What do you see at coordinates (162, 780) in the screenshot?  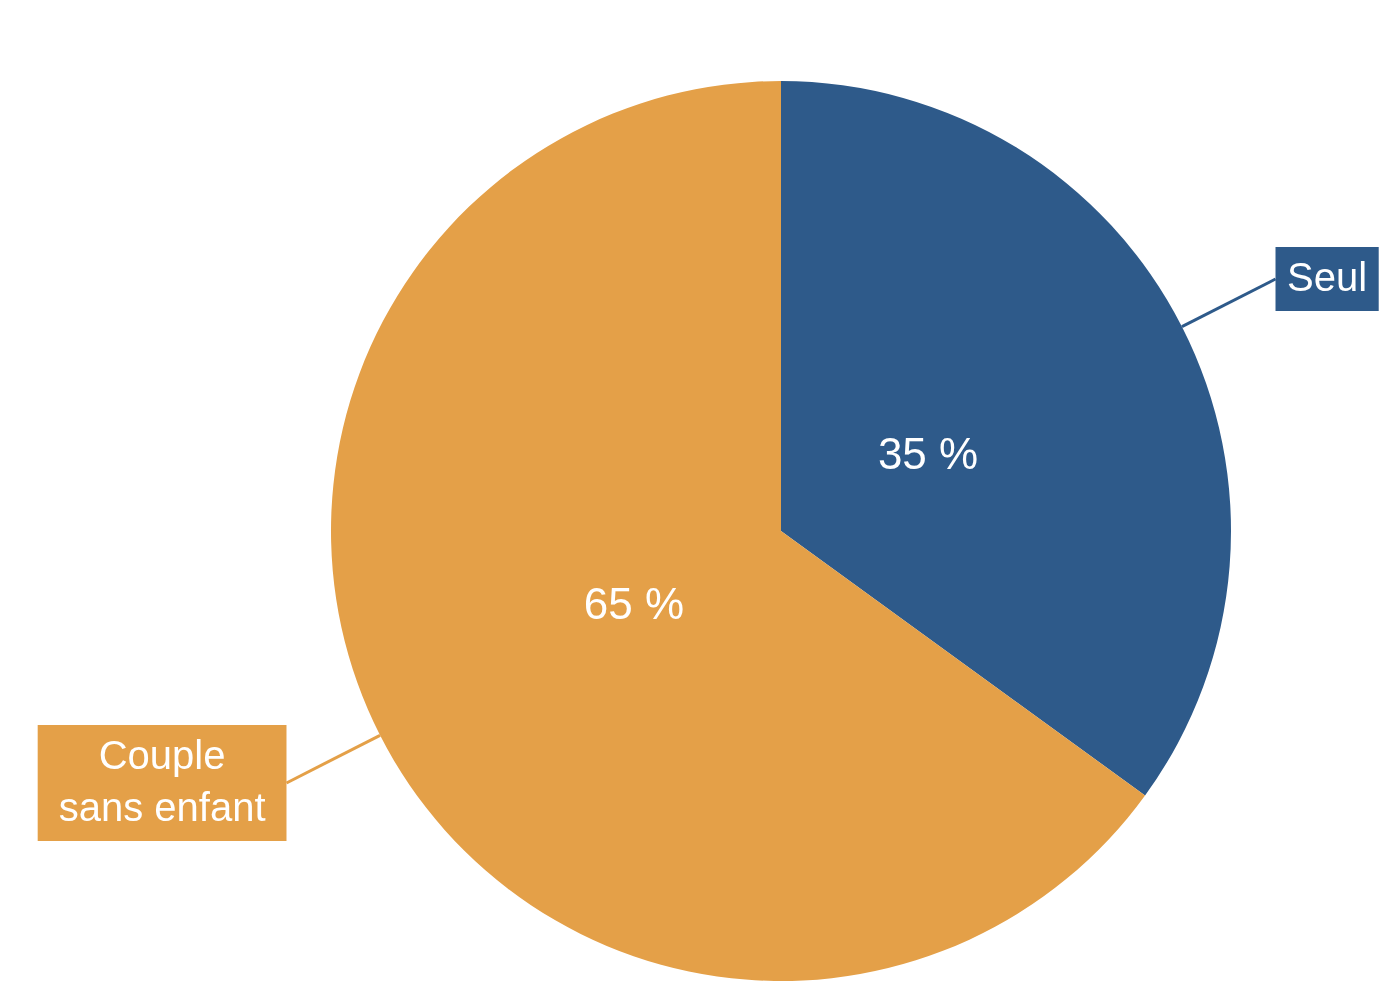 I see `slice-label: Couple sans enfant` at bounding box center [162, 780].